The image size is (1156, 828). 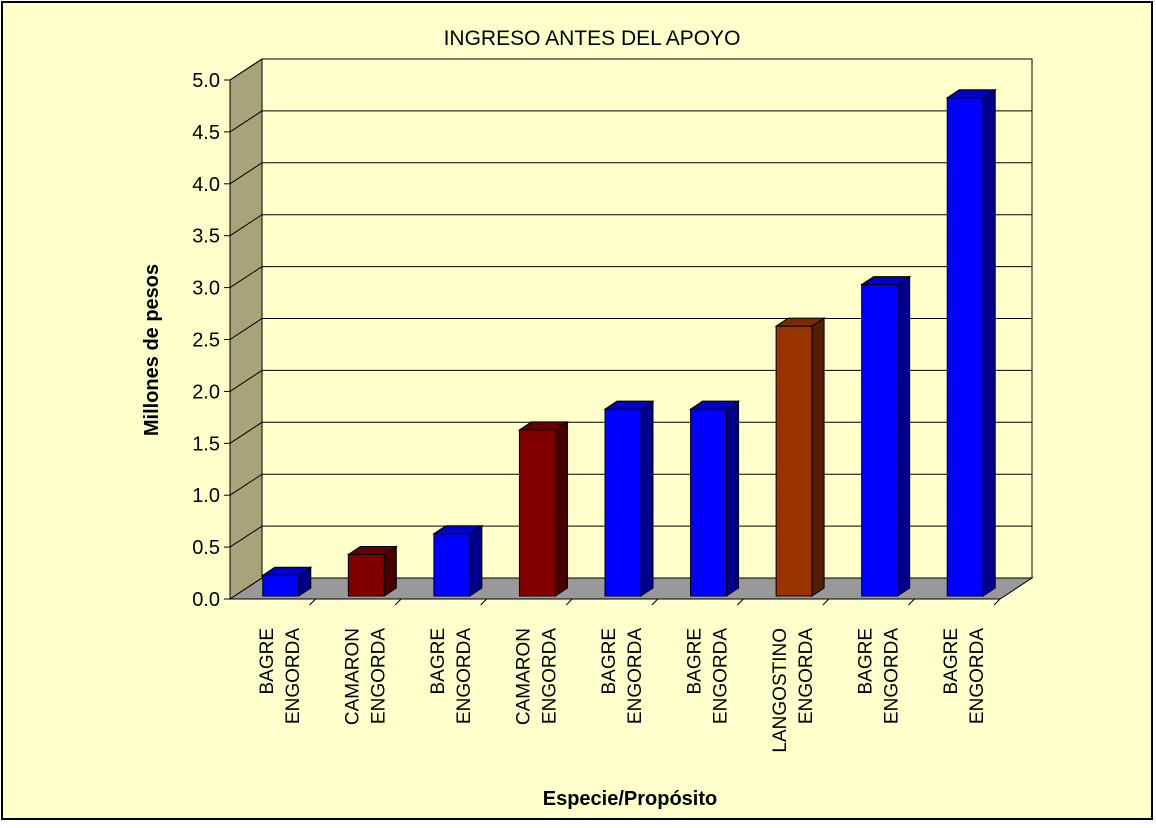 I want to click on y-tick-label: 2.5, so click(x=206, y=341).